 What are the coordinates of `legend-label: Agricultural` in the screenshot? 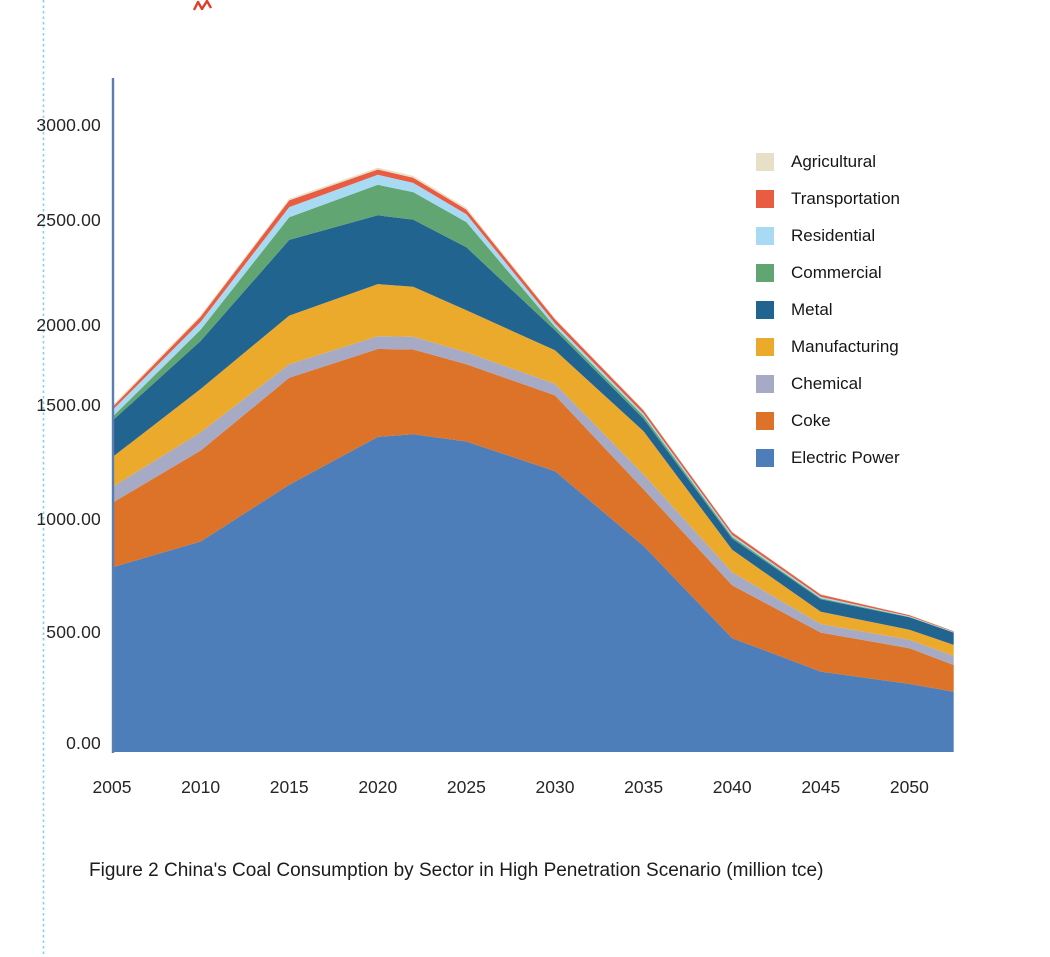 It's located at (834, 161).